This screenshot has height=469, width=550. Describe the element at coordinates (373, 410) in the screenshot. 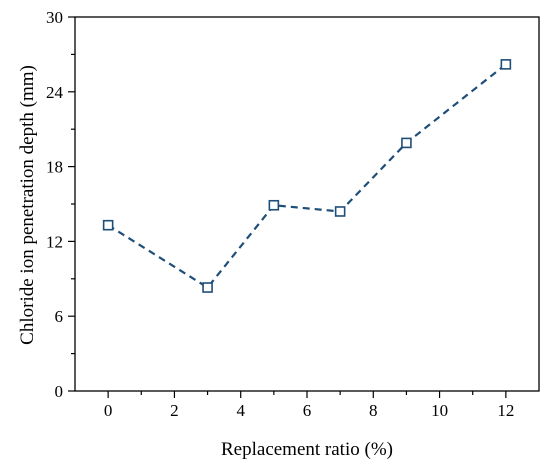

I see `x-tick-label: 8` at that location.